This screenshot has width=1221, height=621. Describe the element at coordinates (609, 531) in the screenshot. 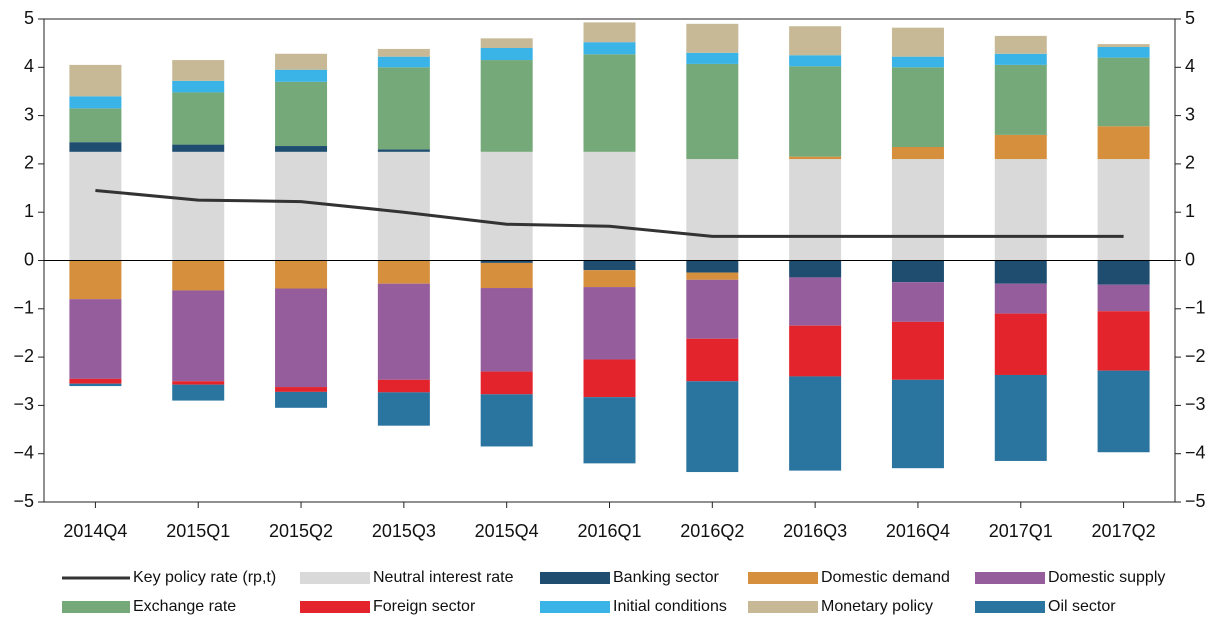

I see `x-tick-label: 2016Q1` at that location.